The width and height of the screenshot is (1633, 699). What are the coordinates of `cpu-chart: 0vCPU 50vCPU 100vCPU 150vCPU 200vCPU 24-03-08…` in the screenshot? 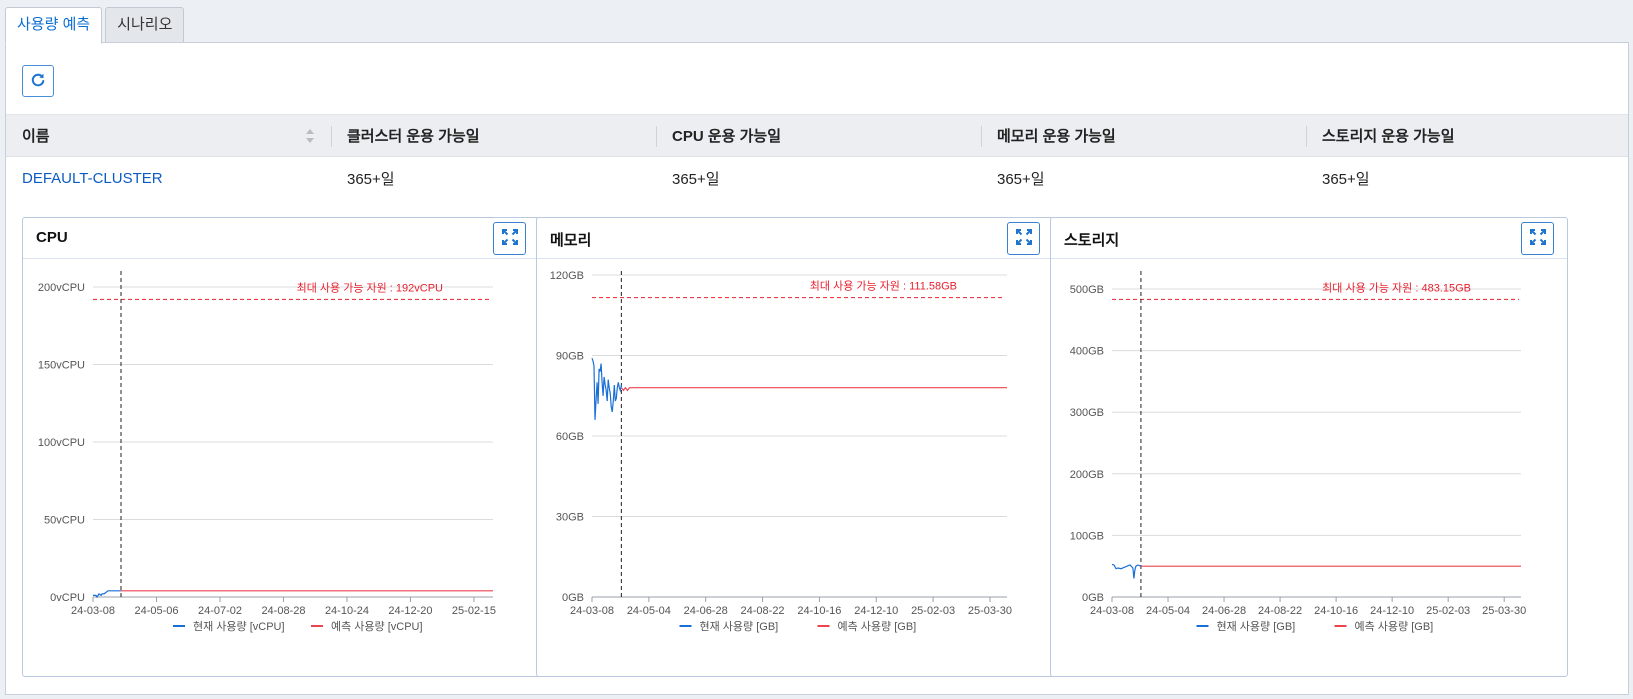 It's located at (267, 452).